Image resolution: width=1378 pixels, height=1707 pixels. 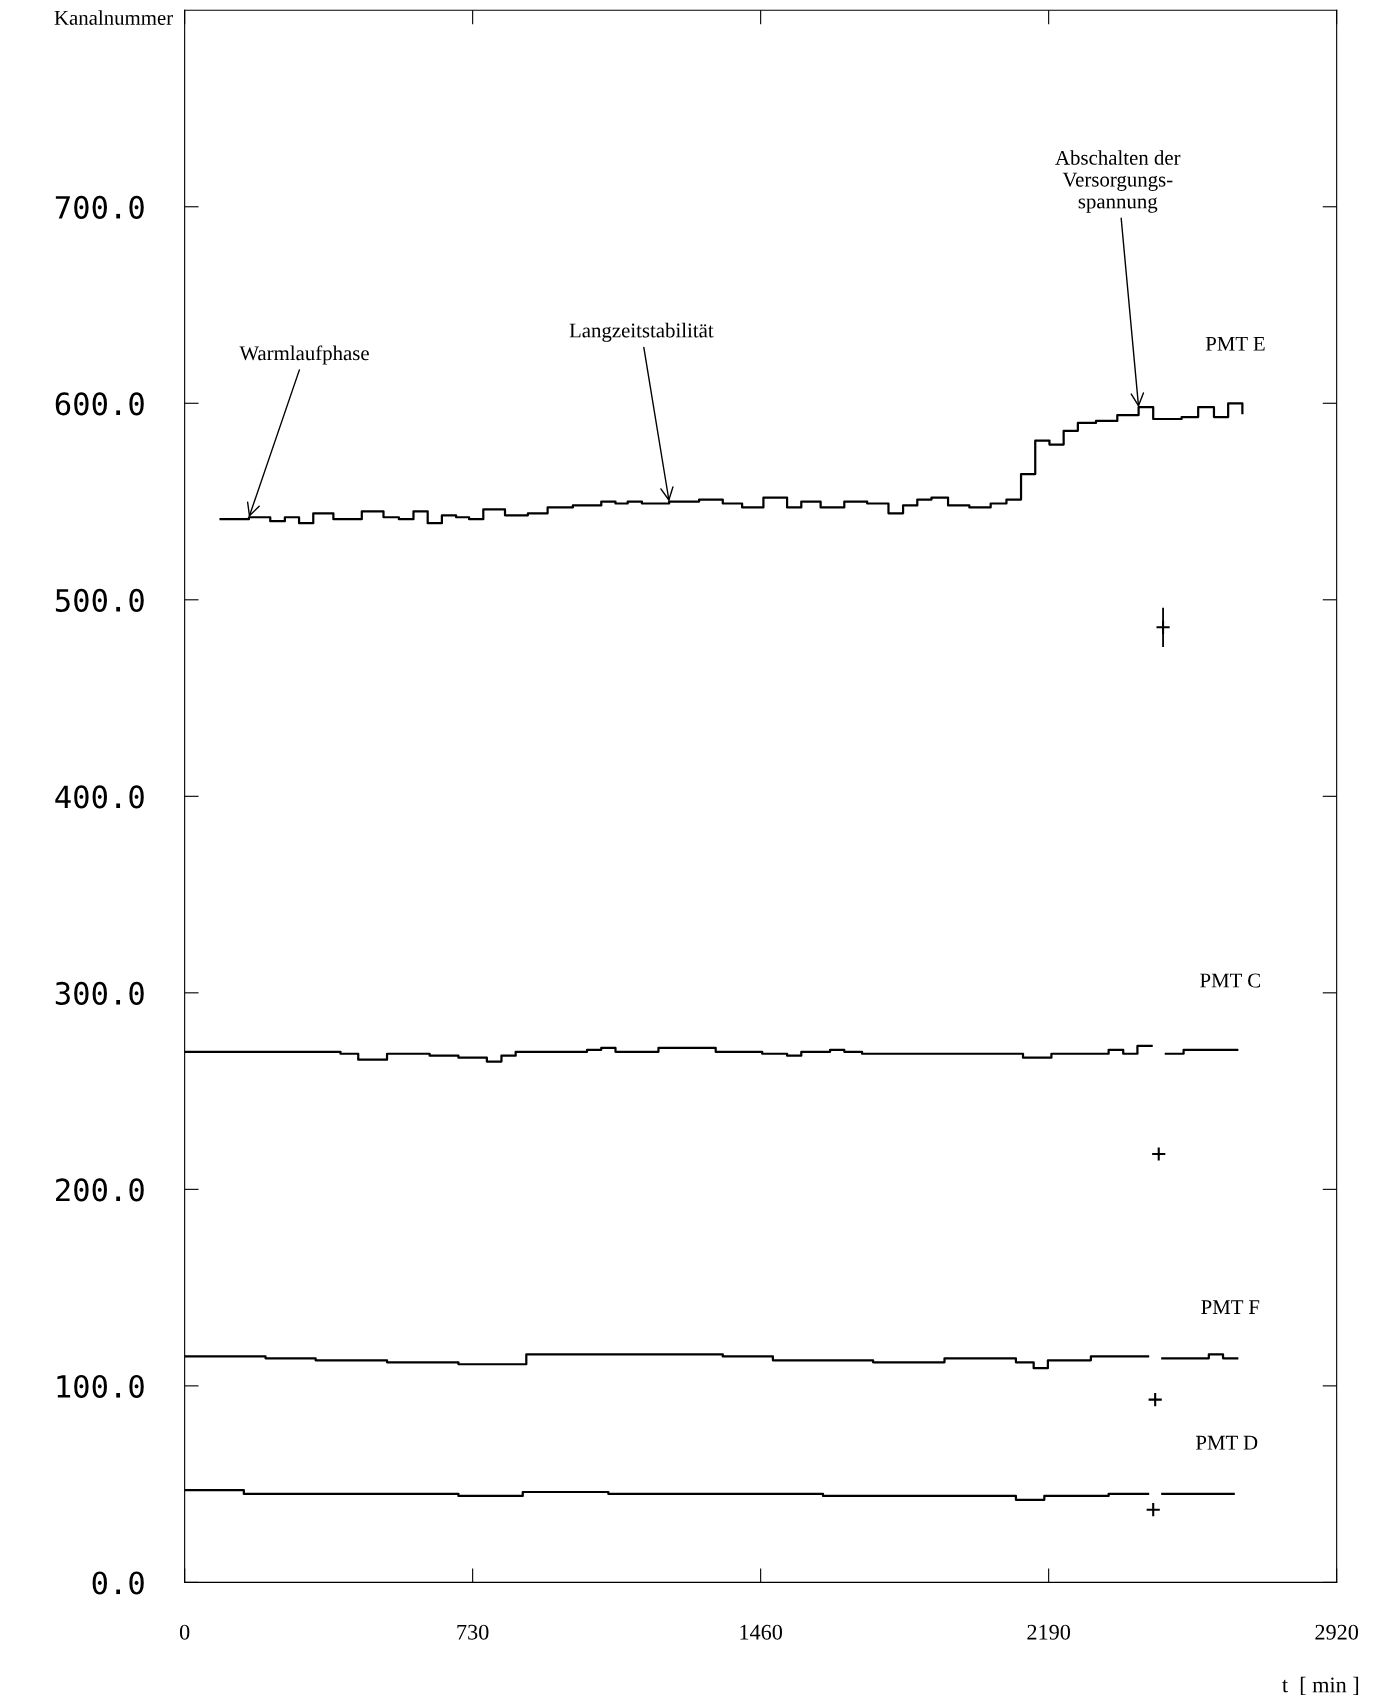 I want to click on y-tick-label: 500.0, so click(x=99, y=600).